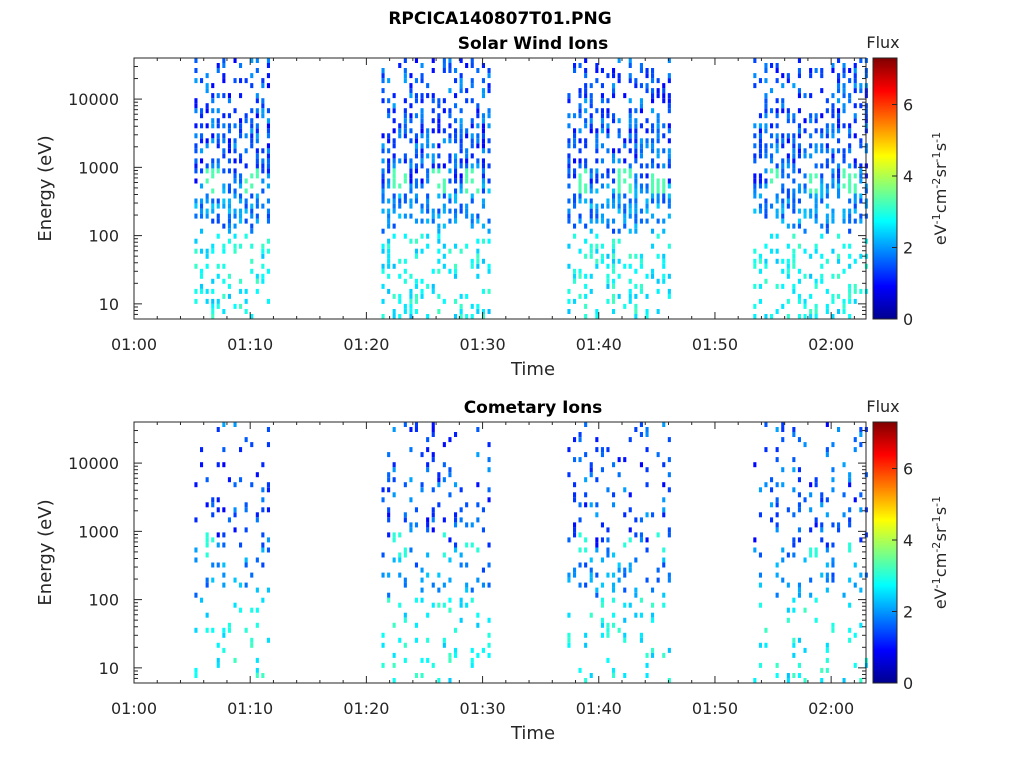 The image size is (1024, 768). Describe the element at coordinates (831, 344) in the screenshot. I see `x-tick-label: 02:00` at that location.